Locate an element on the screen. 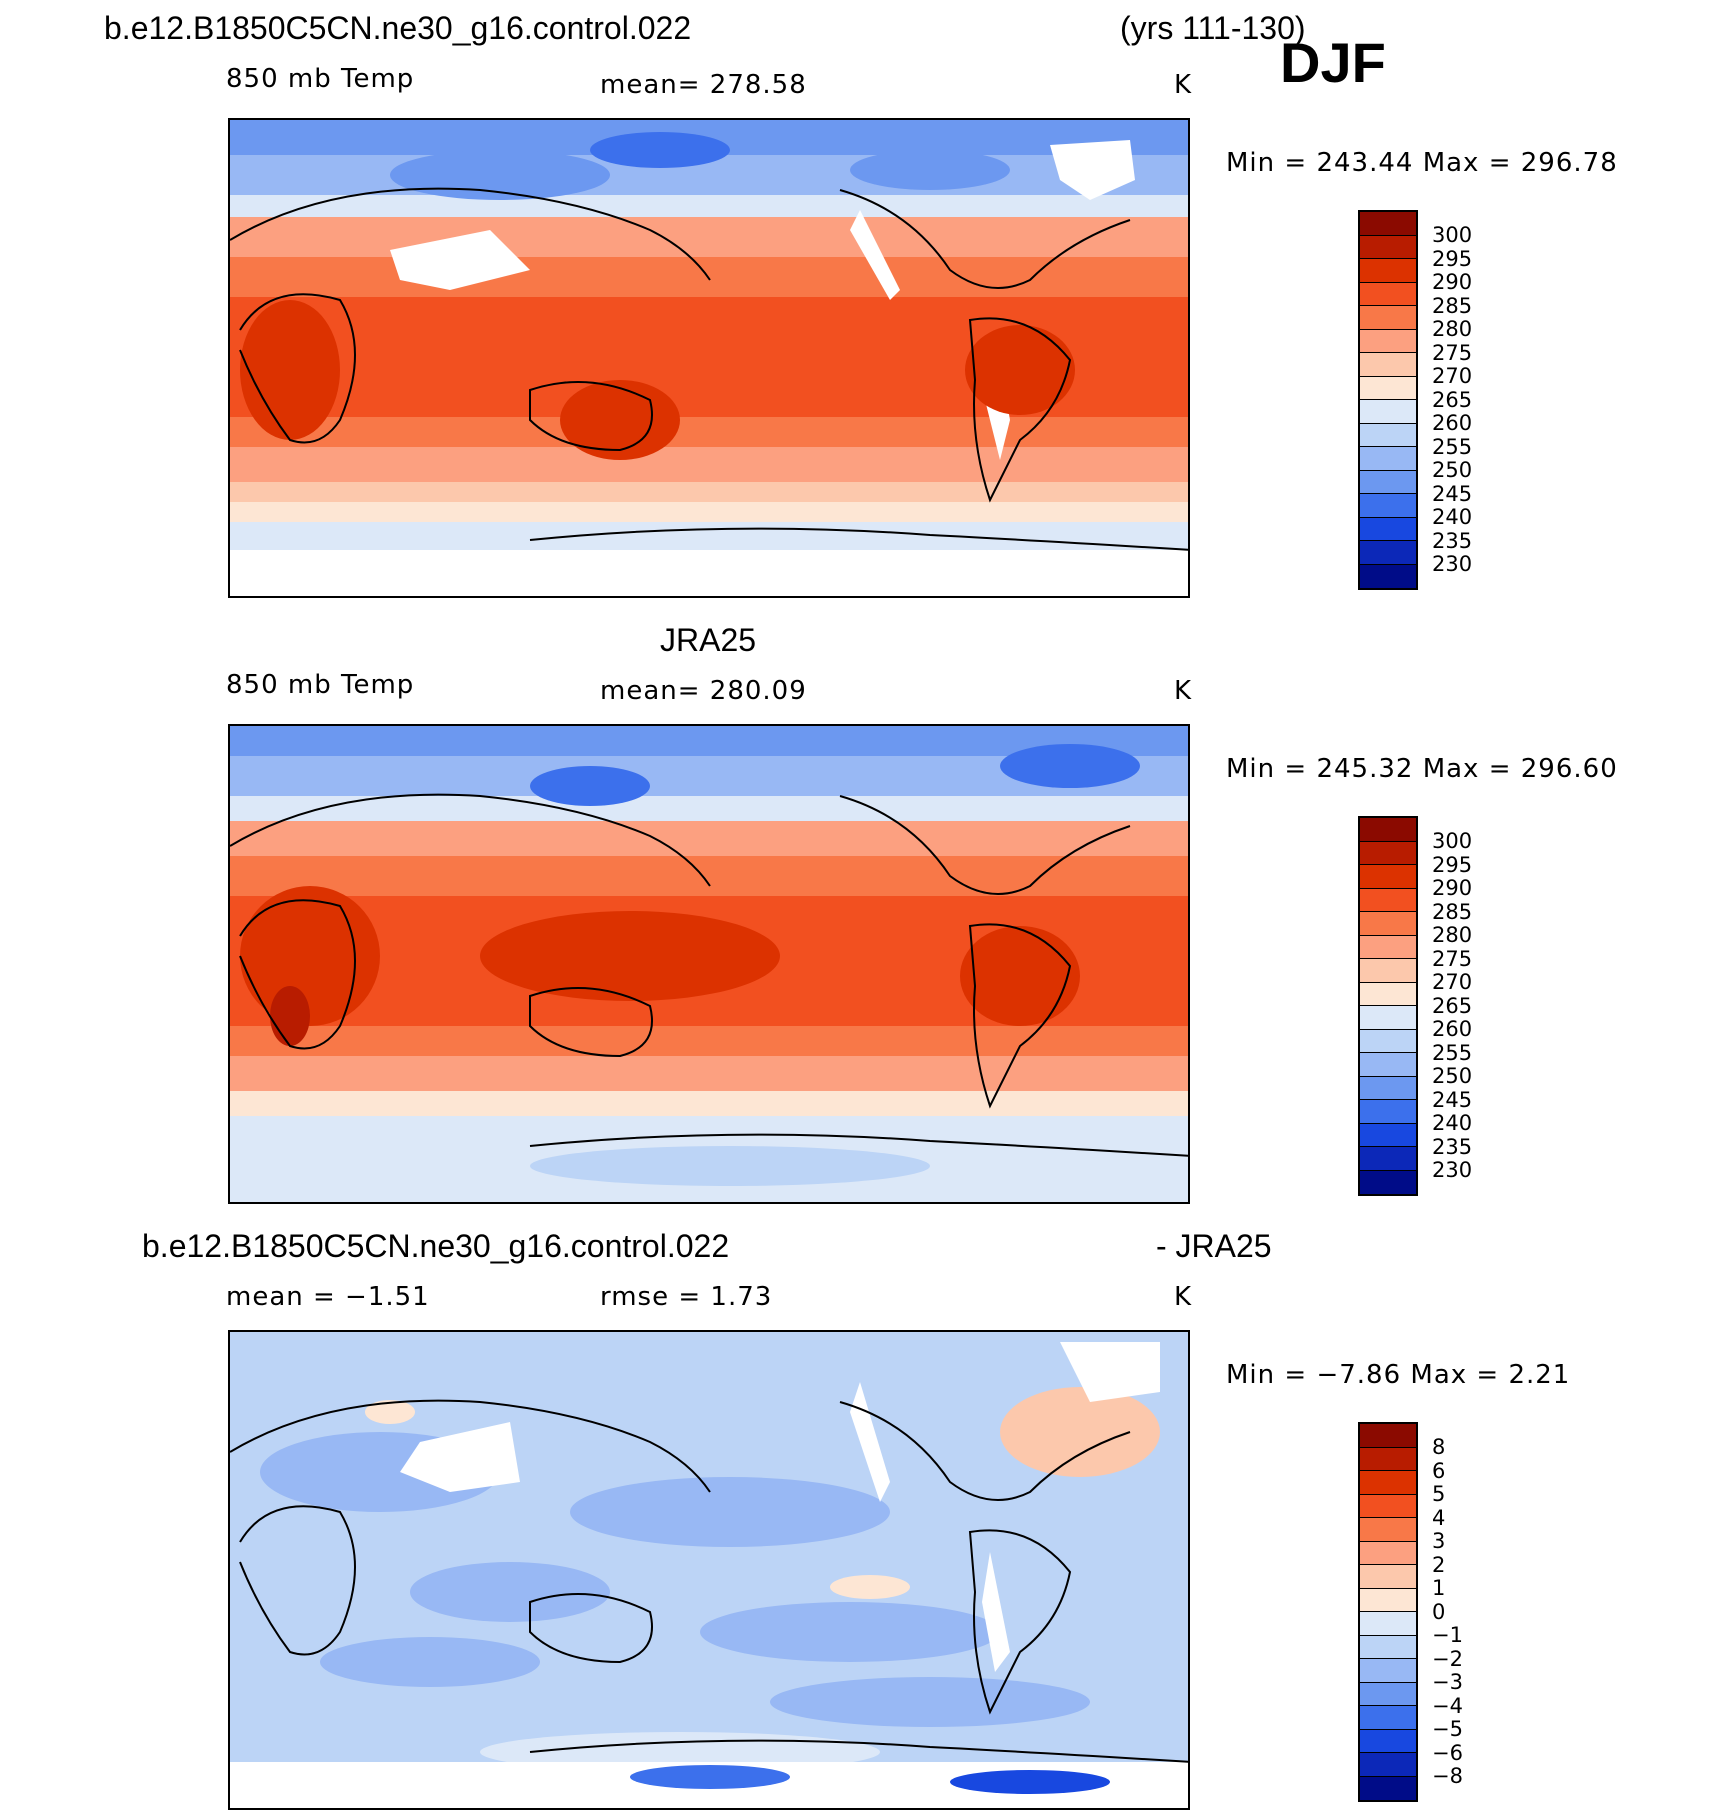 This screenshot has height=1819, width=1710. years-label: (yrs 111-130) is located at coordinates (1213, 28).